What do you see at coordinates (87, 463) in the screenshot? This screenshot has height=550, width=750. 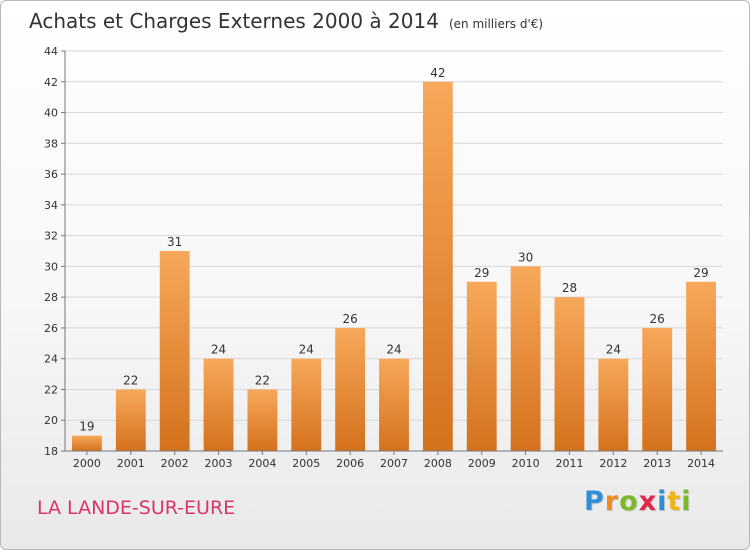 I see `x-tick-label: 2000` at bounding box center [87, 463].